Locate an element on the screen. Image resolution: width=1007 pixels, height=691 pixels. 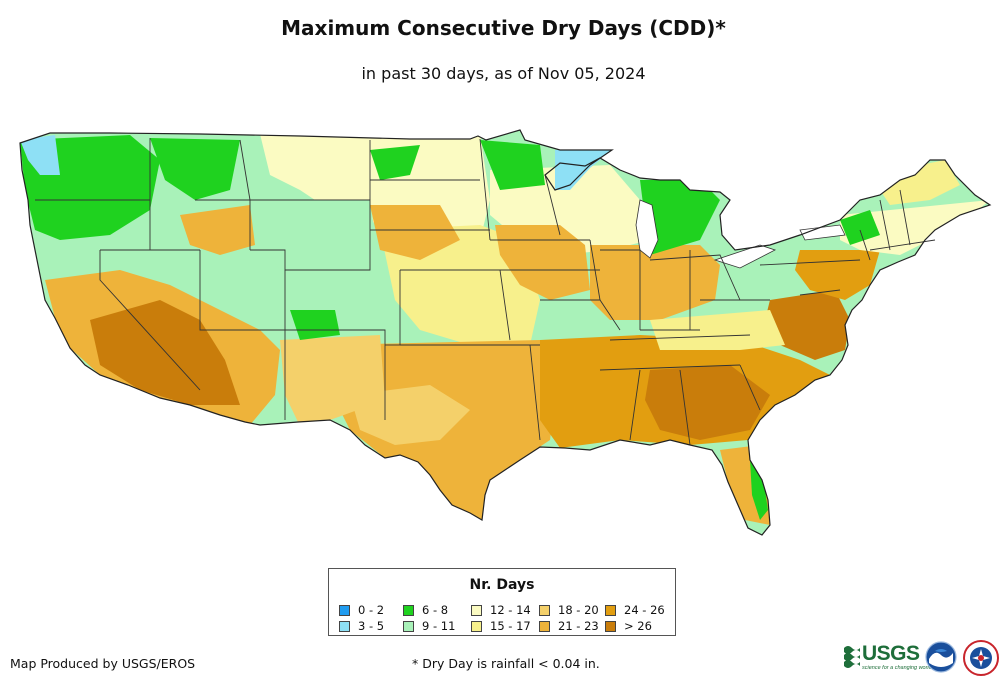
region-iowa-orange is located at coordinates (542, 262).